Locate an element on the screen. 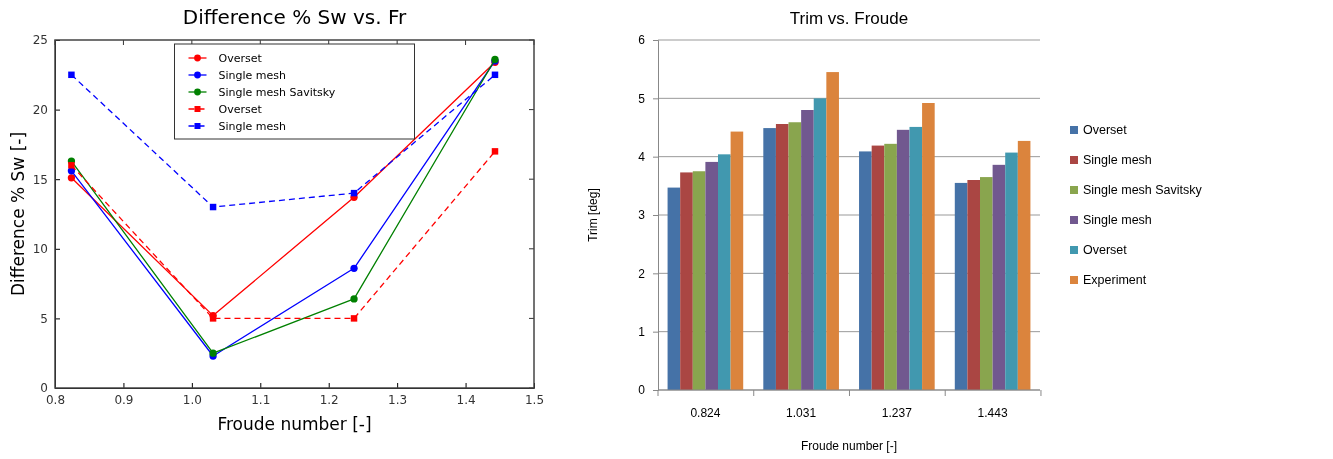  x-tick-label: 1.1 is located at coordinates (261, 399).